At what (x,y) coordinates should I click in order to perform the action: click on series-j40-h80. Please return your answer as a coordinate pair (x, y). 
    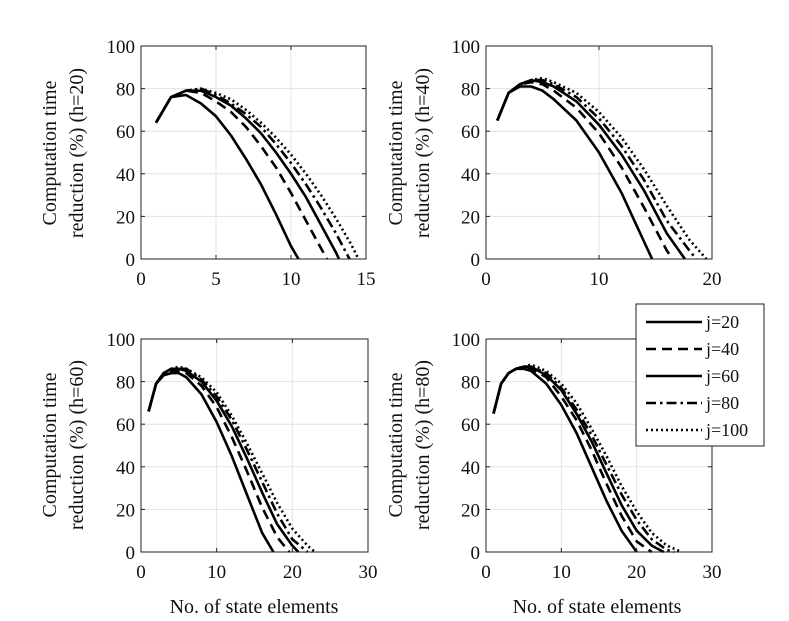
    Looking at the image, I should click on (572, 459).